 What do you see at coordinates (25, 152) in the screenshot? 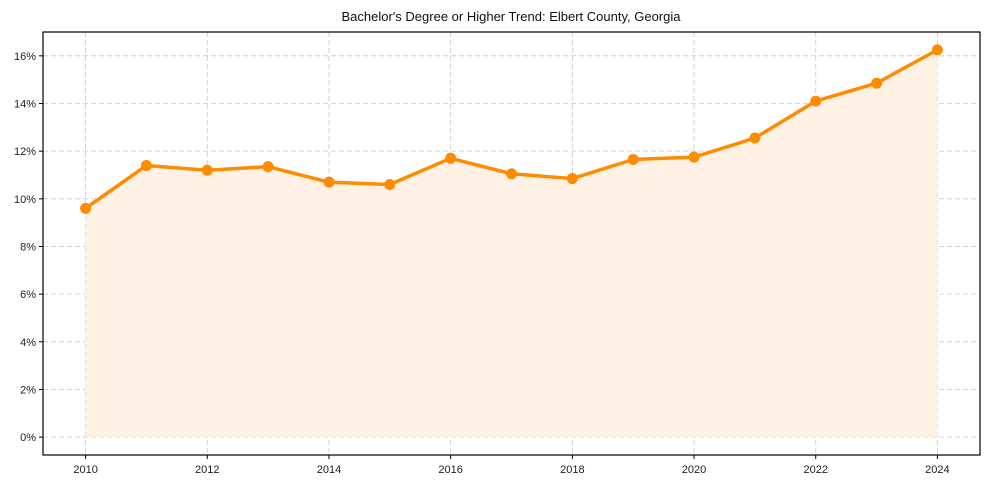
I see `y-tick-label: 12%` at bounding box center [25, 152].